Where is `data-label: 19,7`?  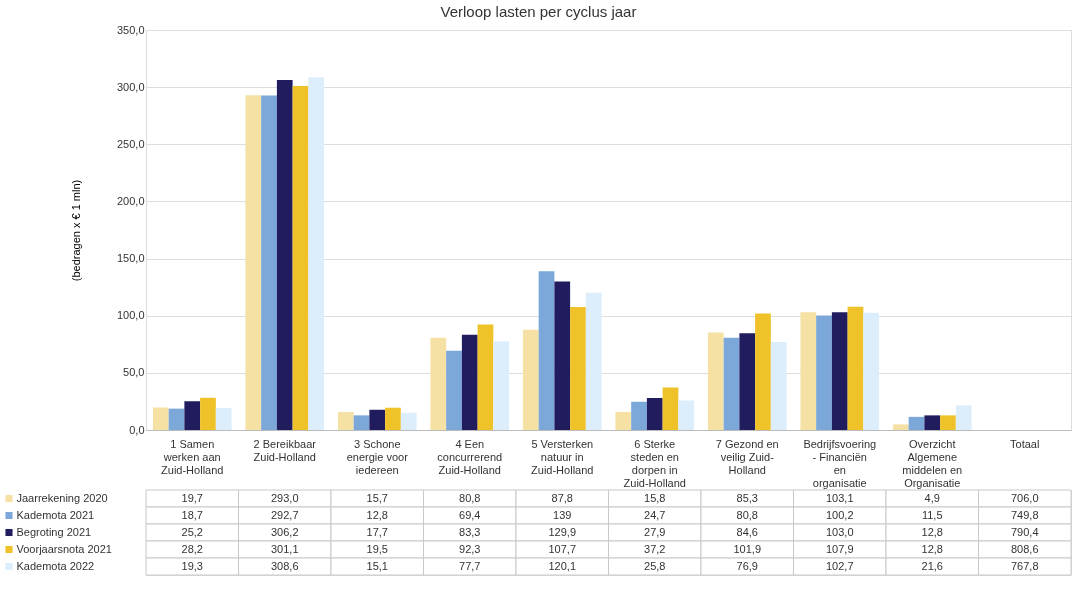 data-label: 19,7 is located at coordinates (192, 497).